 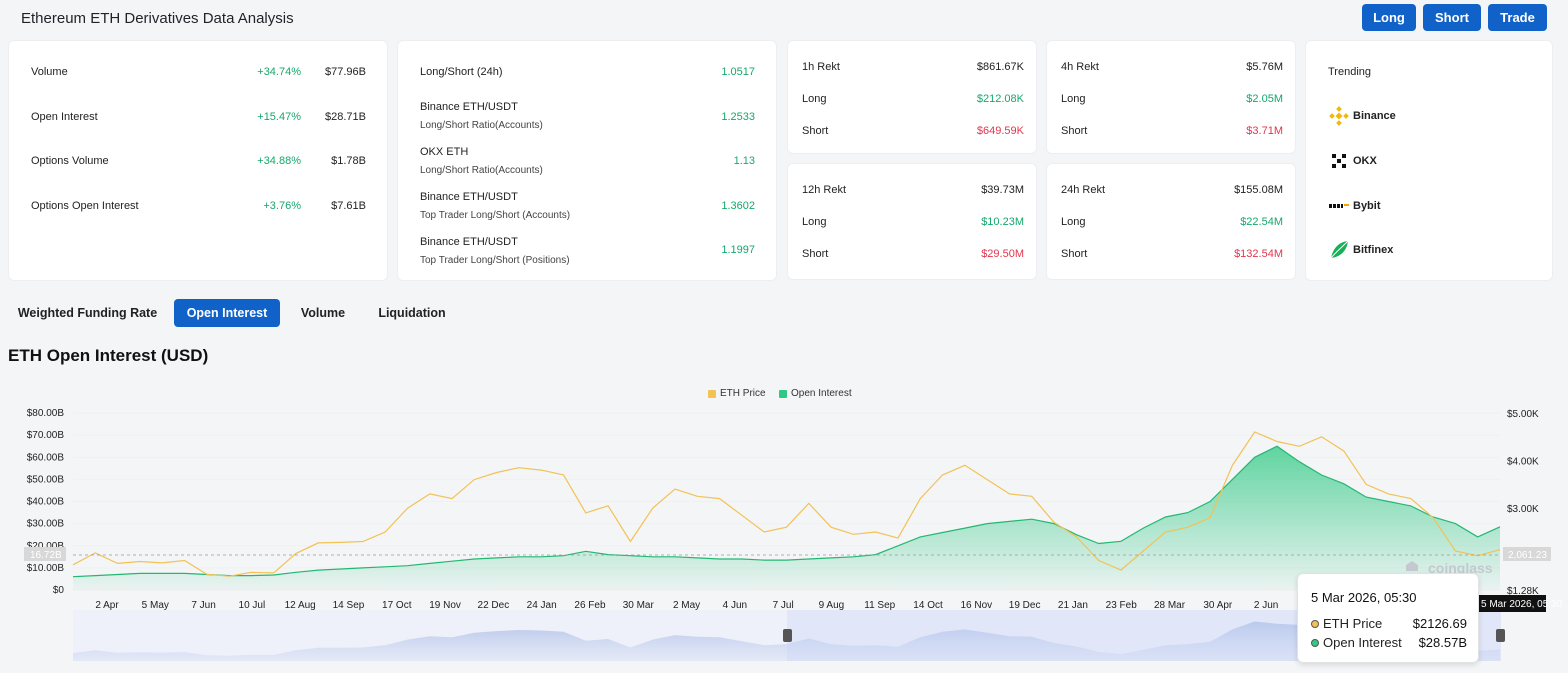 What do you see at coordinates (1412, 566) in the screenshot?
I see `coinglass-logo` at bounding box center [1412, 566].